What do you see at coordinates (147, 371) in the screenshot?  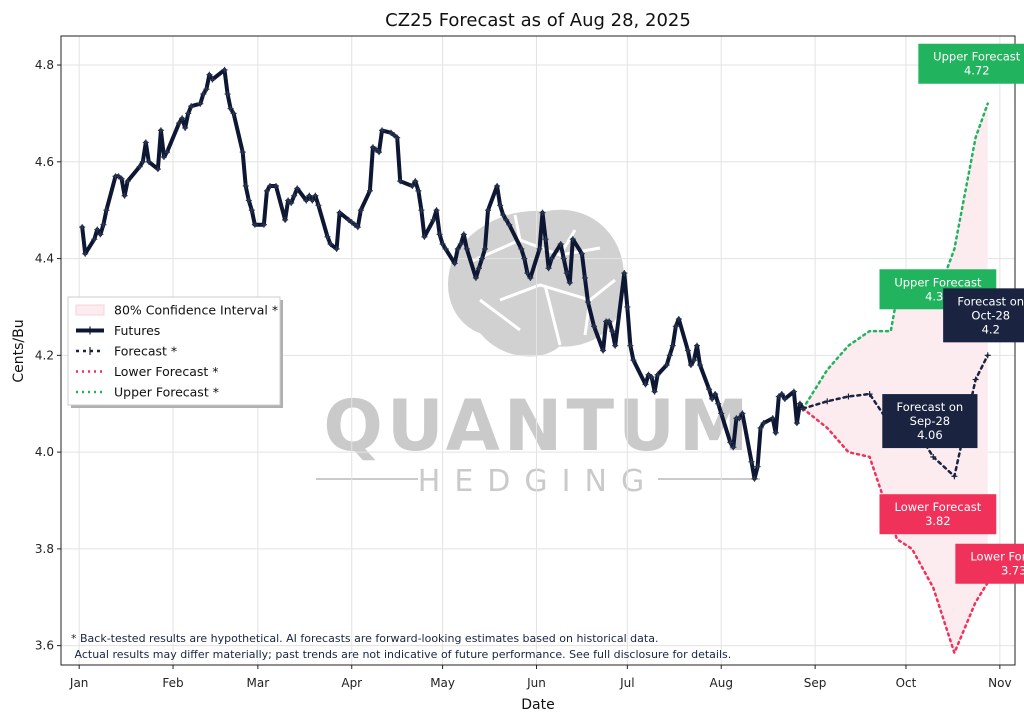 I see `legend-item-lower: Lower Forecast *` at bounding box center [147, 371].